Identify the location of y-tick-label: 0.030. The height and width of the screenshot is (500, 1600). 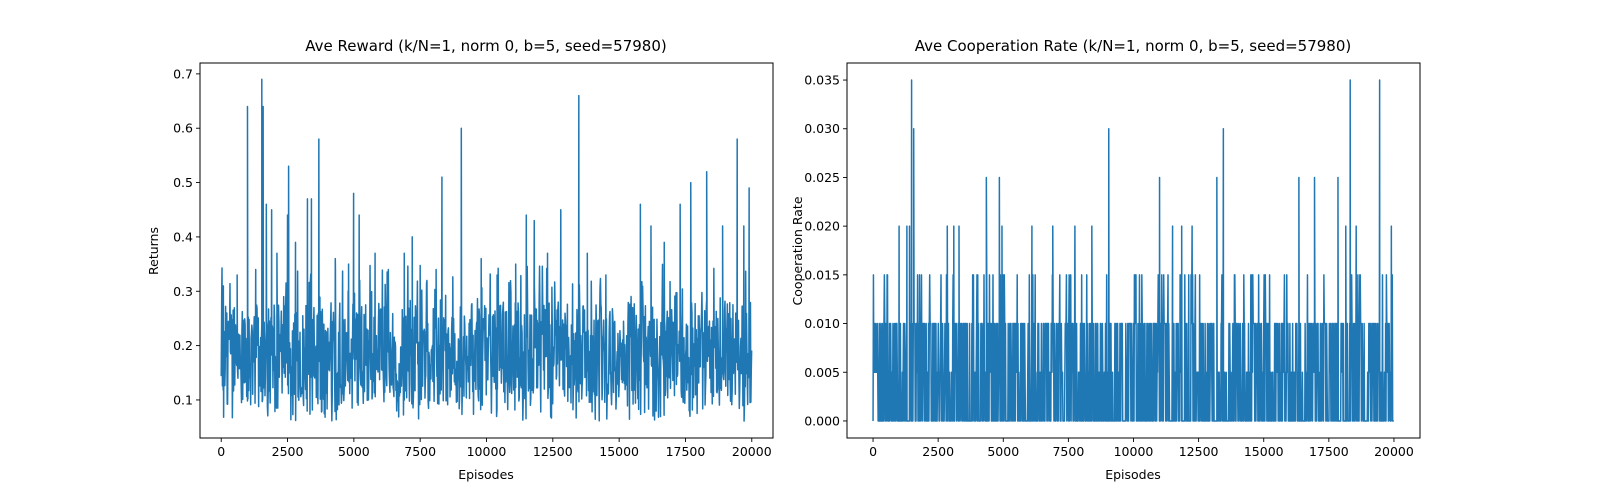
(822, 128).